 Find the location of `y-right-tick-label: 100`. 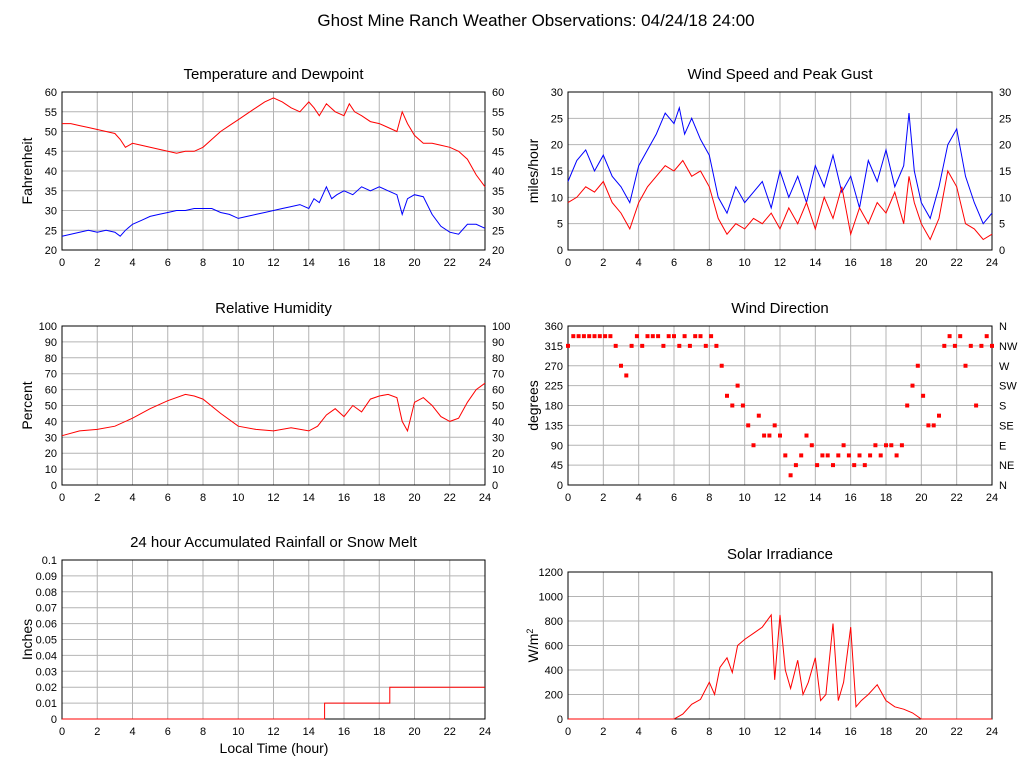

y-right-tick-label: 100 is located at coordinates (501, 327).